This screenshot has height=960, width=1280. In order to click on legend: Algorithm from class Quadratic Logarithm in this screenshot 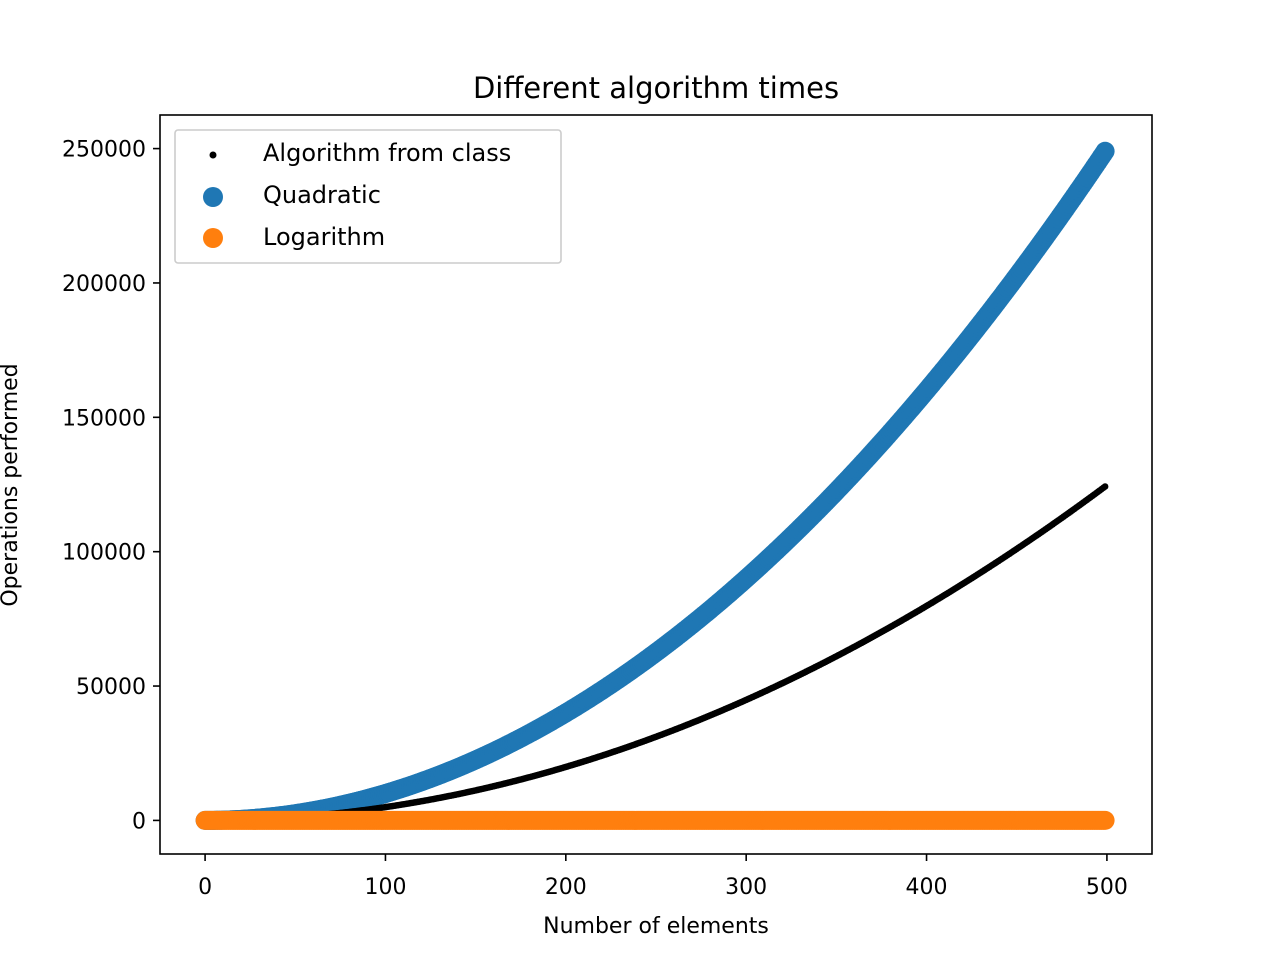, I will do `click(368, 196)`.